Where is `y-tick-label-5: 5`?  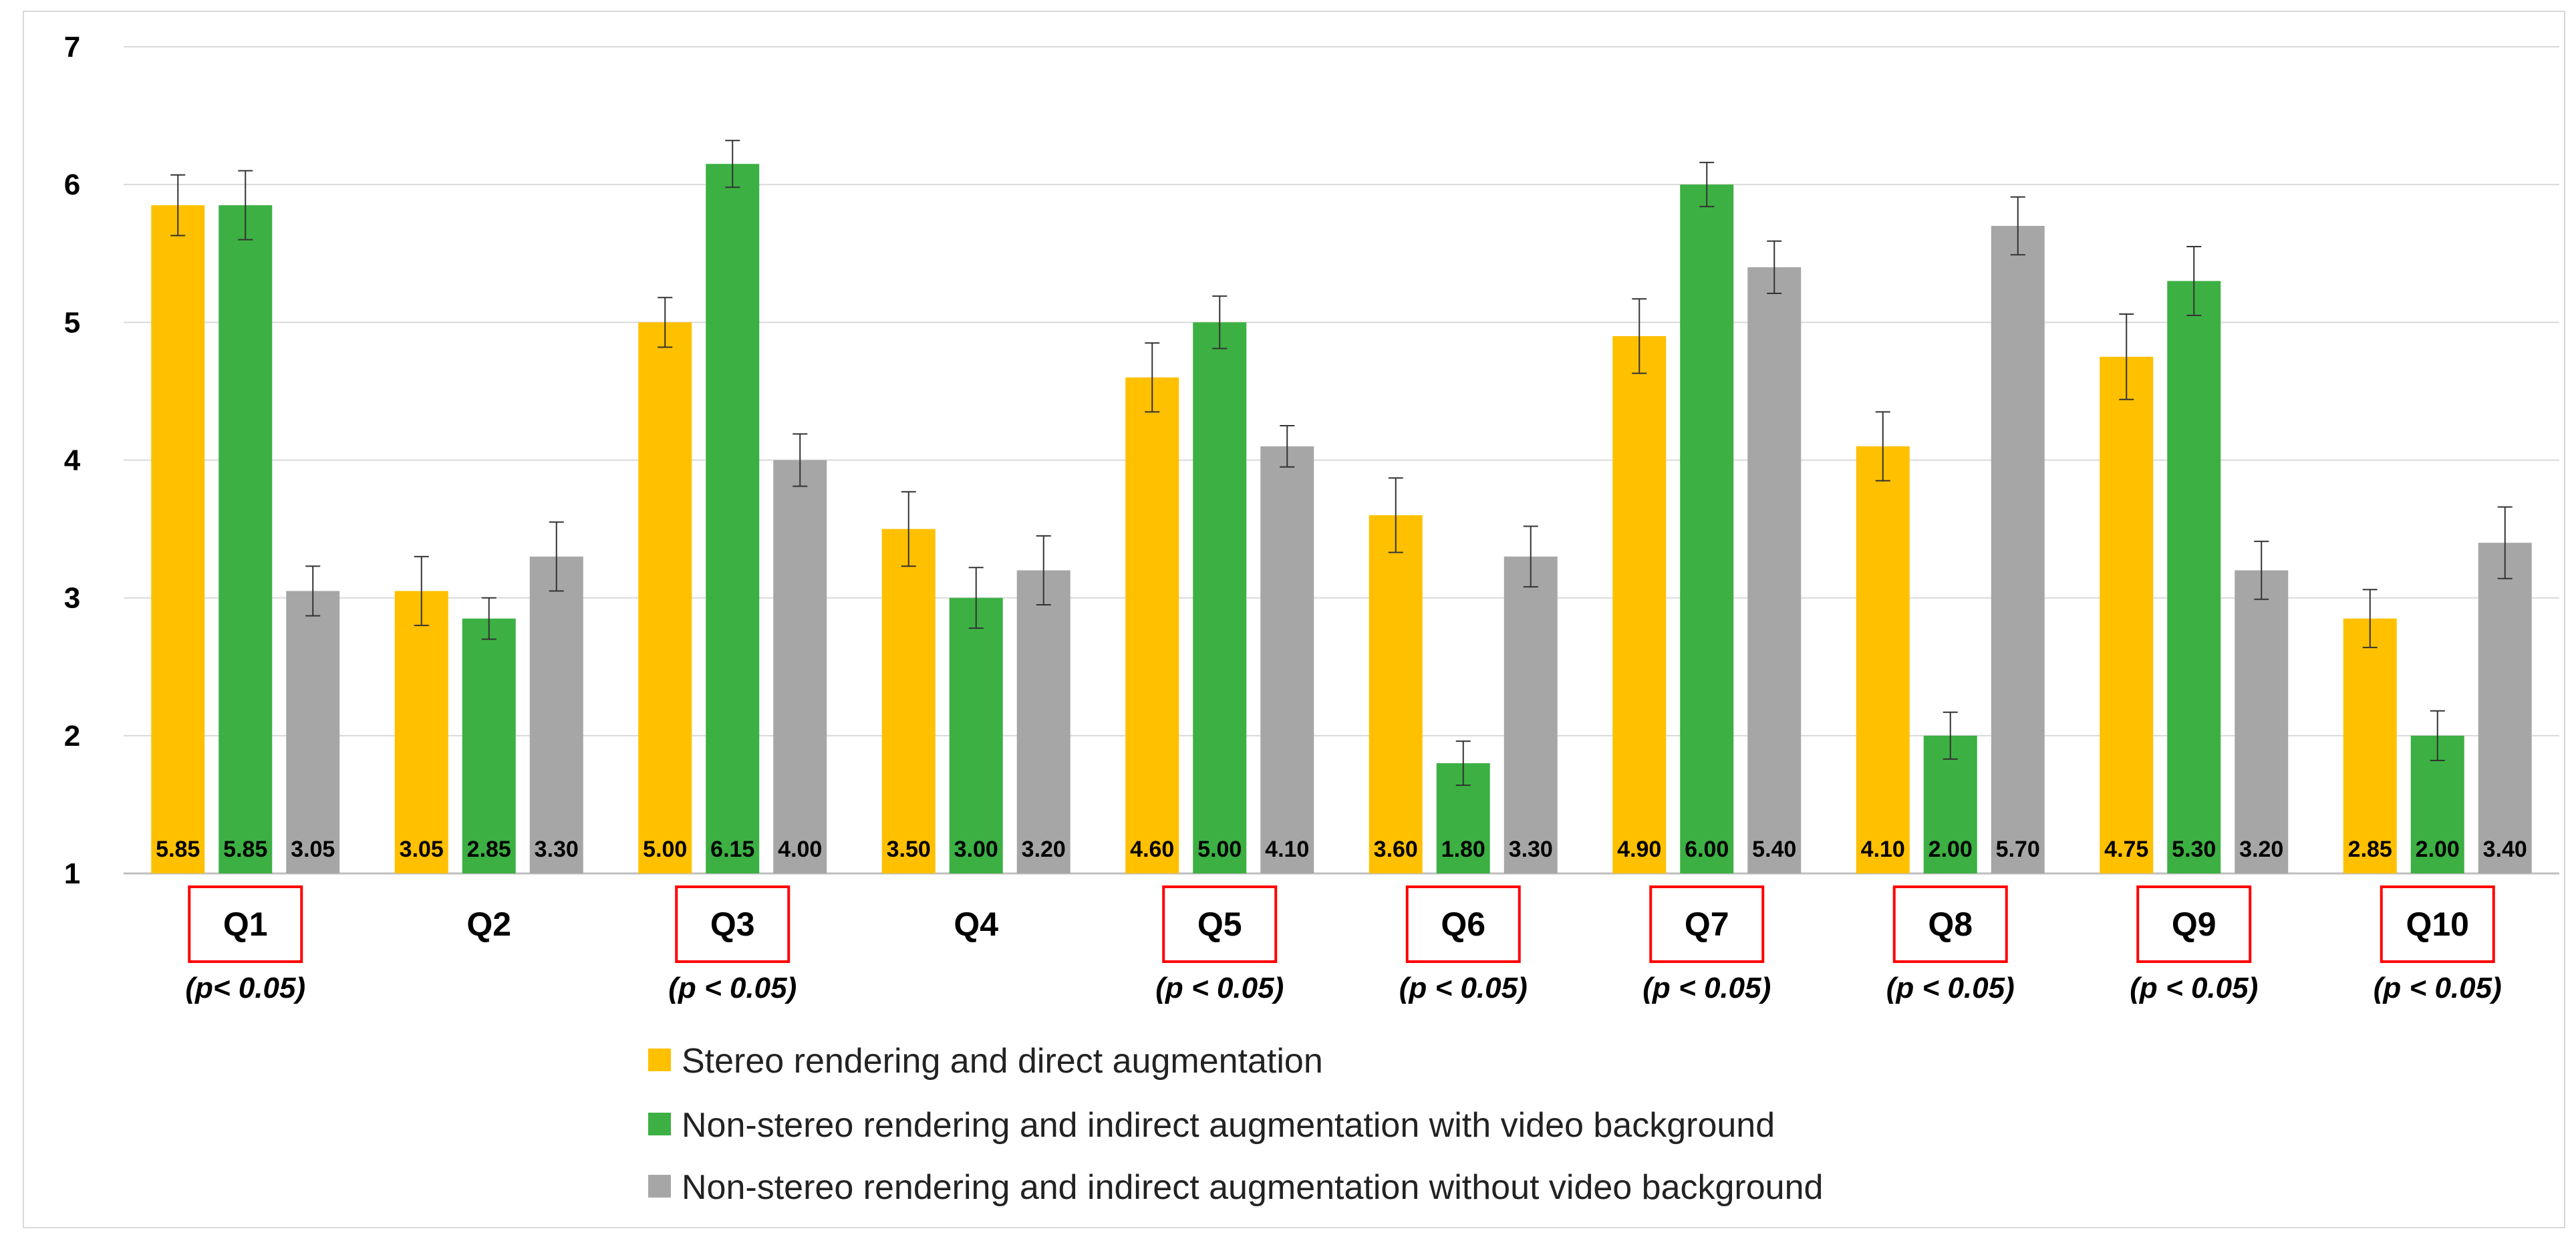 y-tick-label-5: 5 is located at coordinates (72, 322).